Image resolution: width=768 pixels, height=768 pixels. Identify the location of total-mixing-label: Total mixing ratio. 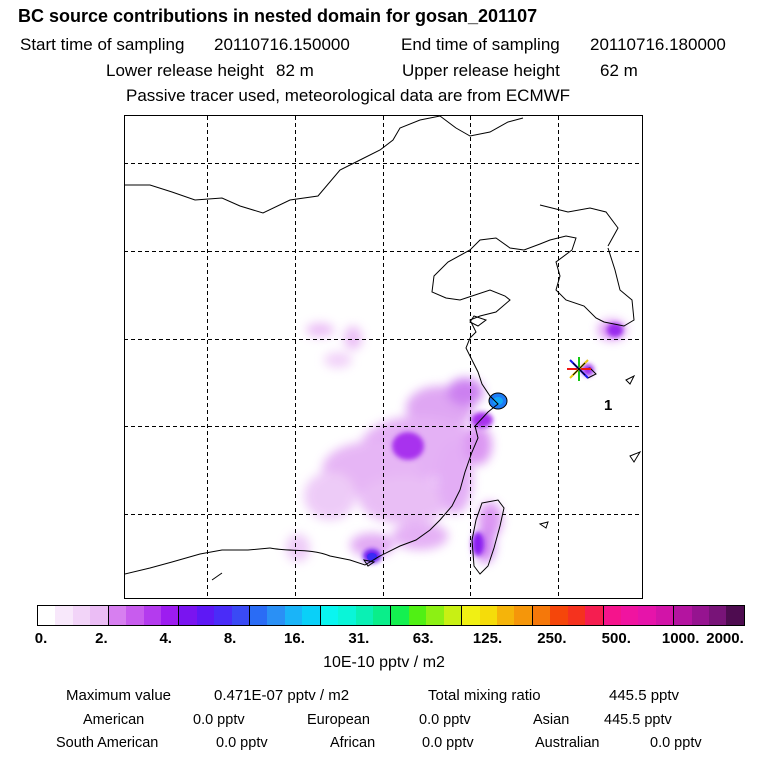
(484, 695).